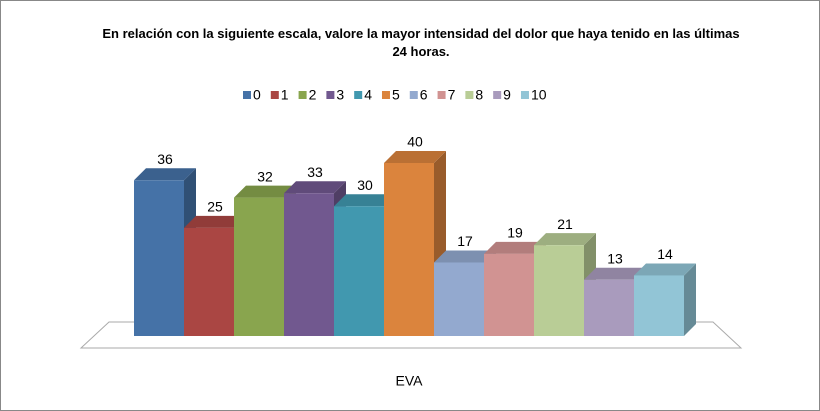  What do you see at coordinates (615, 258) in the screenshot?
I see `data-label: 13` at bounding box center [615, 258].